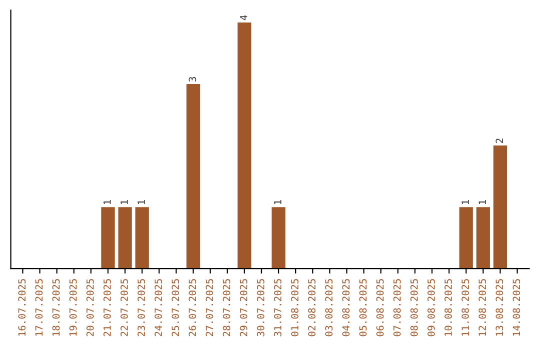 The image size is (540, 340). What do you see at coordinates (244, 17) in the screenshot?
I see `data-label: 4` at bounding box center [244, 17].